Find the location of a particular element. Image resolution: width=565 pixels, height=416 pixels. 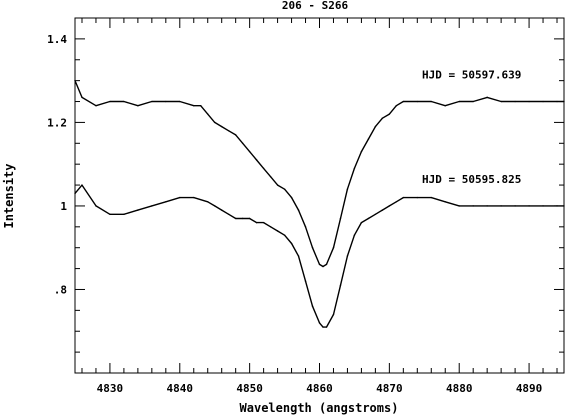

x-tick-label: 4840 is located at coordinates (180, 388).